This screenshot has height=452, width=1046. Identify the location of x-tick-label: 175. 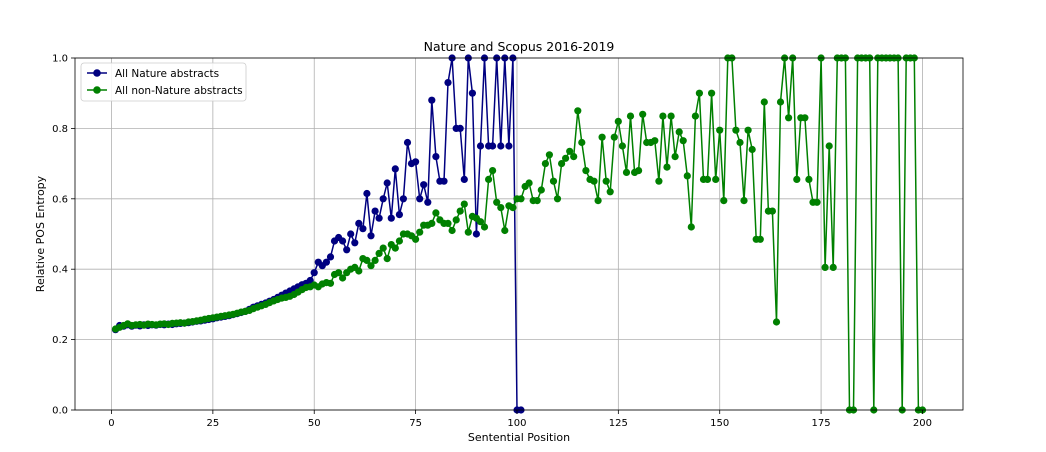
(821, 423).